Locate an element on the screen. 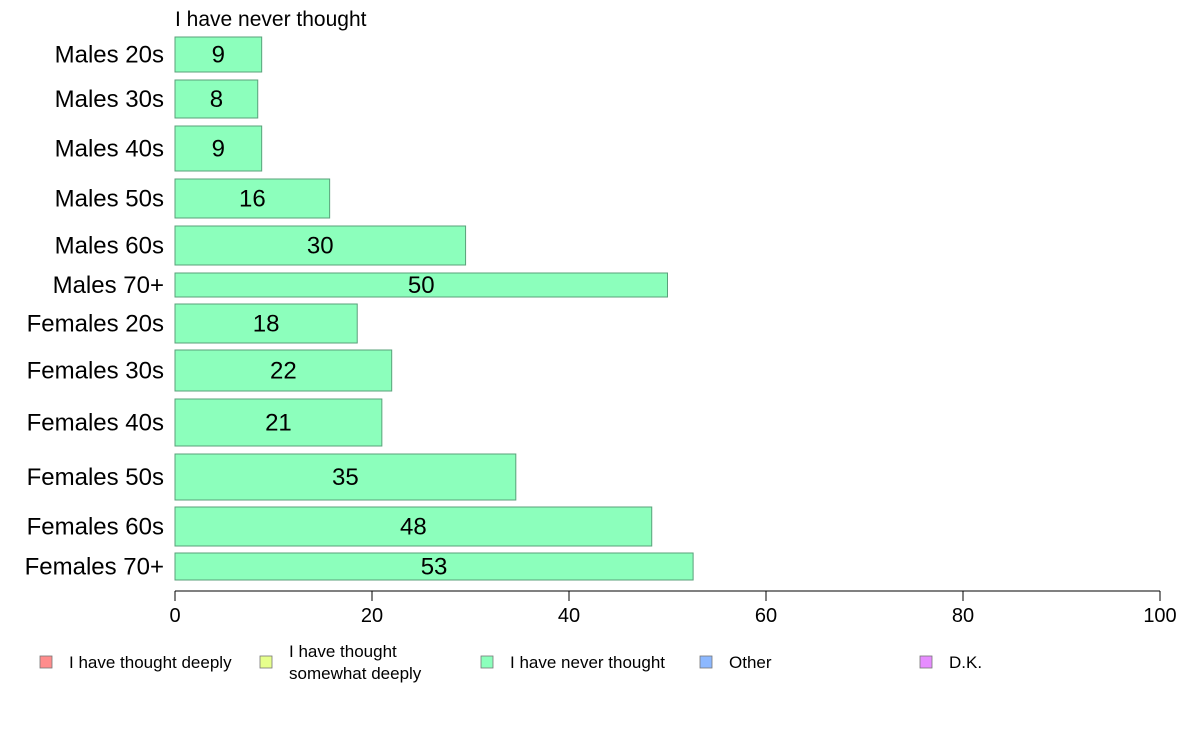  bar-value-label: 8 is located at coordinates (216, 99).